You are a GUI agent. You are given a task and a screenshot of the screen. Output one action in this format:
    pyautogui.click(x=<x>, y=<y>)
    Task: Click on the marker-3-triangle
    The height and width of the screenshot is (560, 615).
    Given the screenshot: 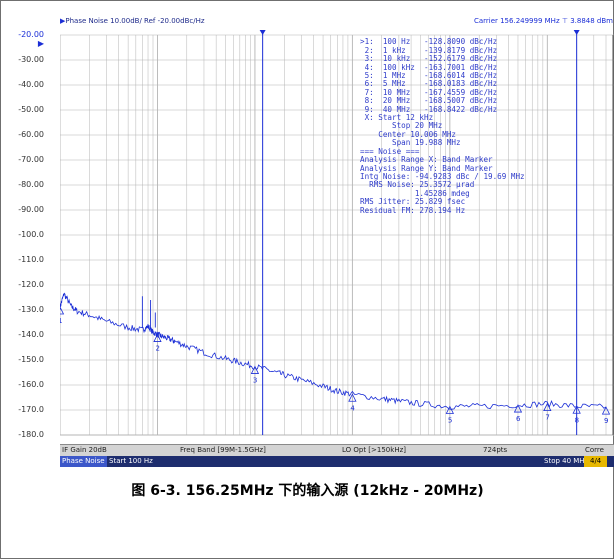 What is the action you would take?
    pyautogui.click(x=255, y=369)
    